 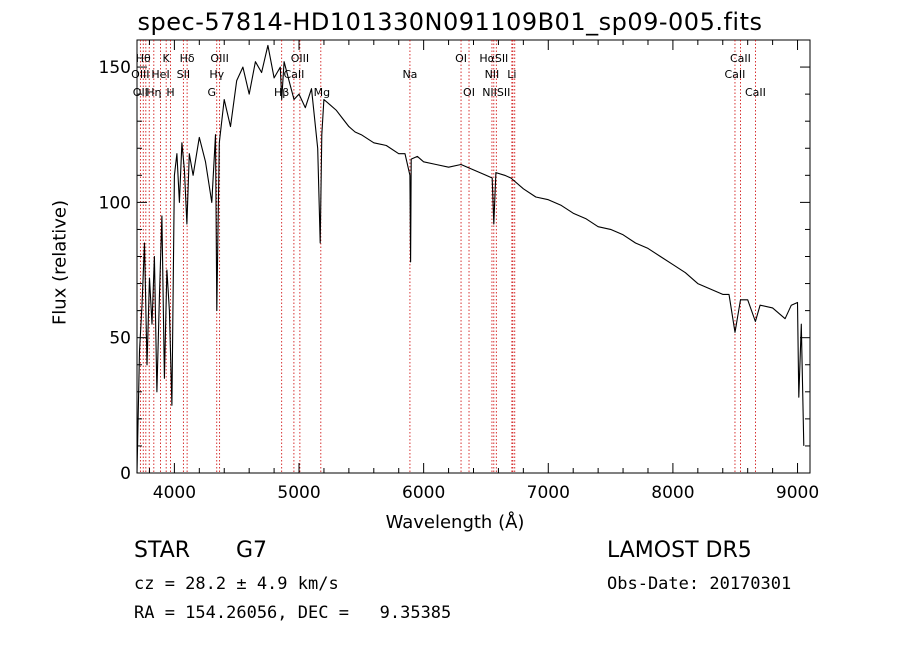 I want to click on line-marker-label: Hγ, so click(x=216, y=74).